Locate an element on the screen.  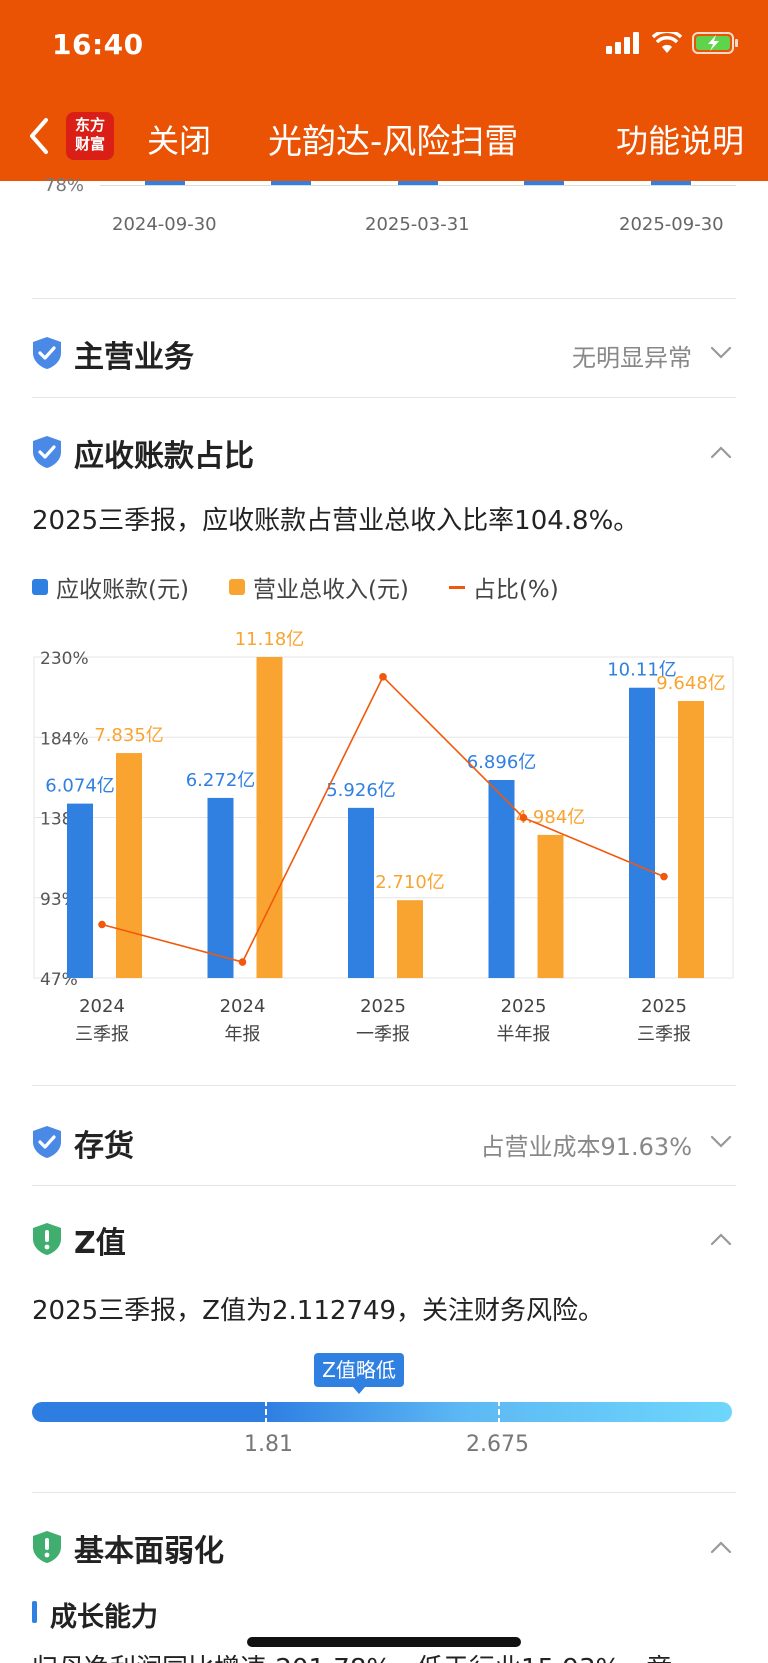
legend-label: 占比(%) is located at coordinates (515, 590).